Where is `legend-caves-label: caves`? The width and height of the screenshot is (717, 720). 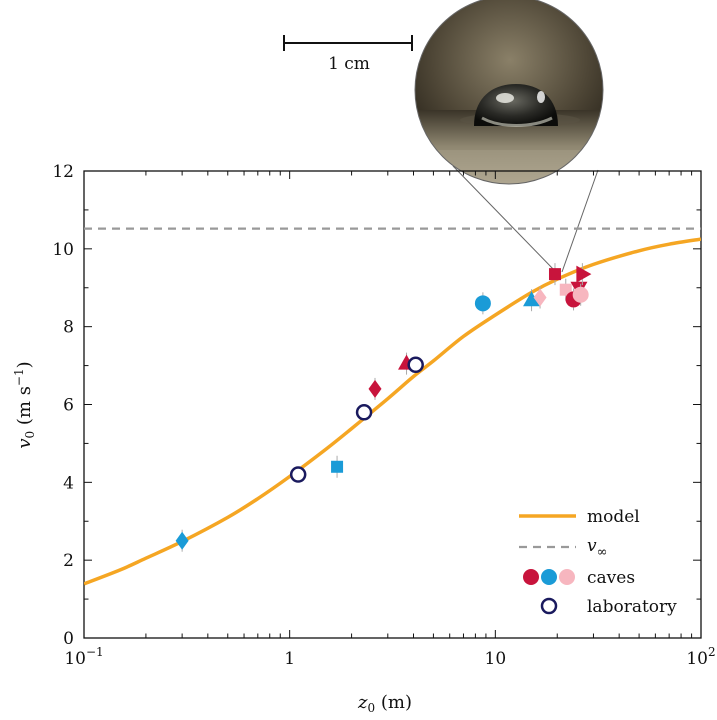 legend-caves-label: caves is located at coordinates (611, 578).